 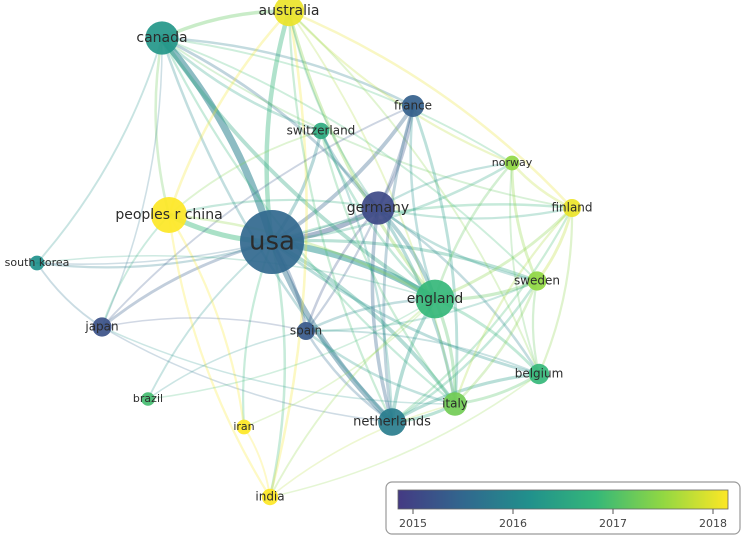 What do you see at coordinates (241, 84) in the screenshot?
I see `link-canada-switzerland` at bounding box center [241, 84].